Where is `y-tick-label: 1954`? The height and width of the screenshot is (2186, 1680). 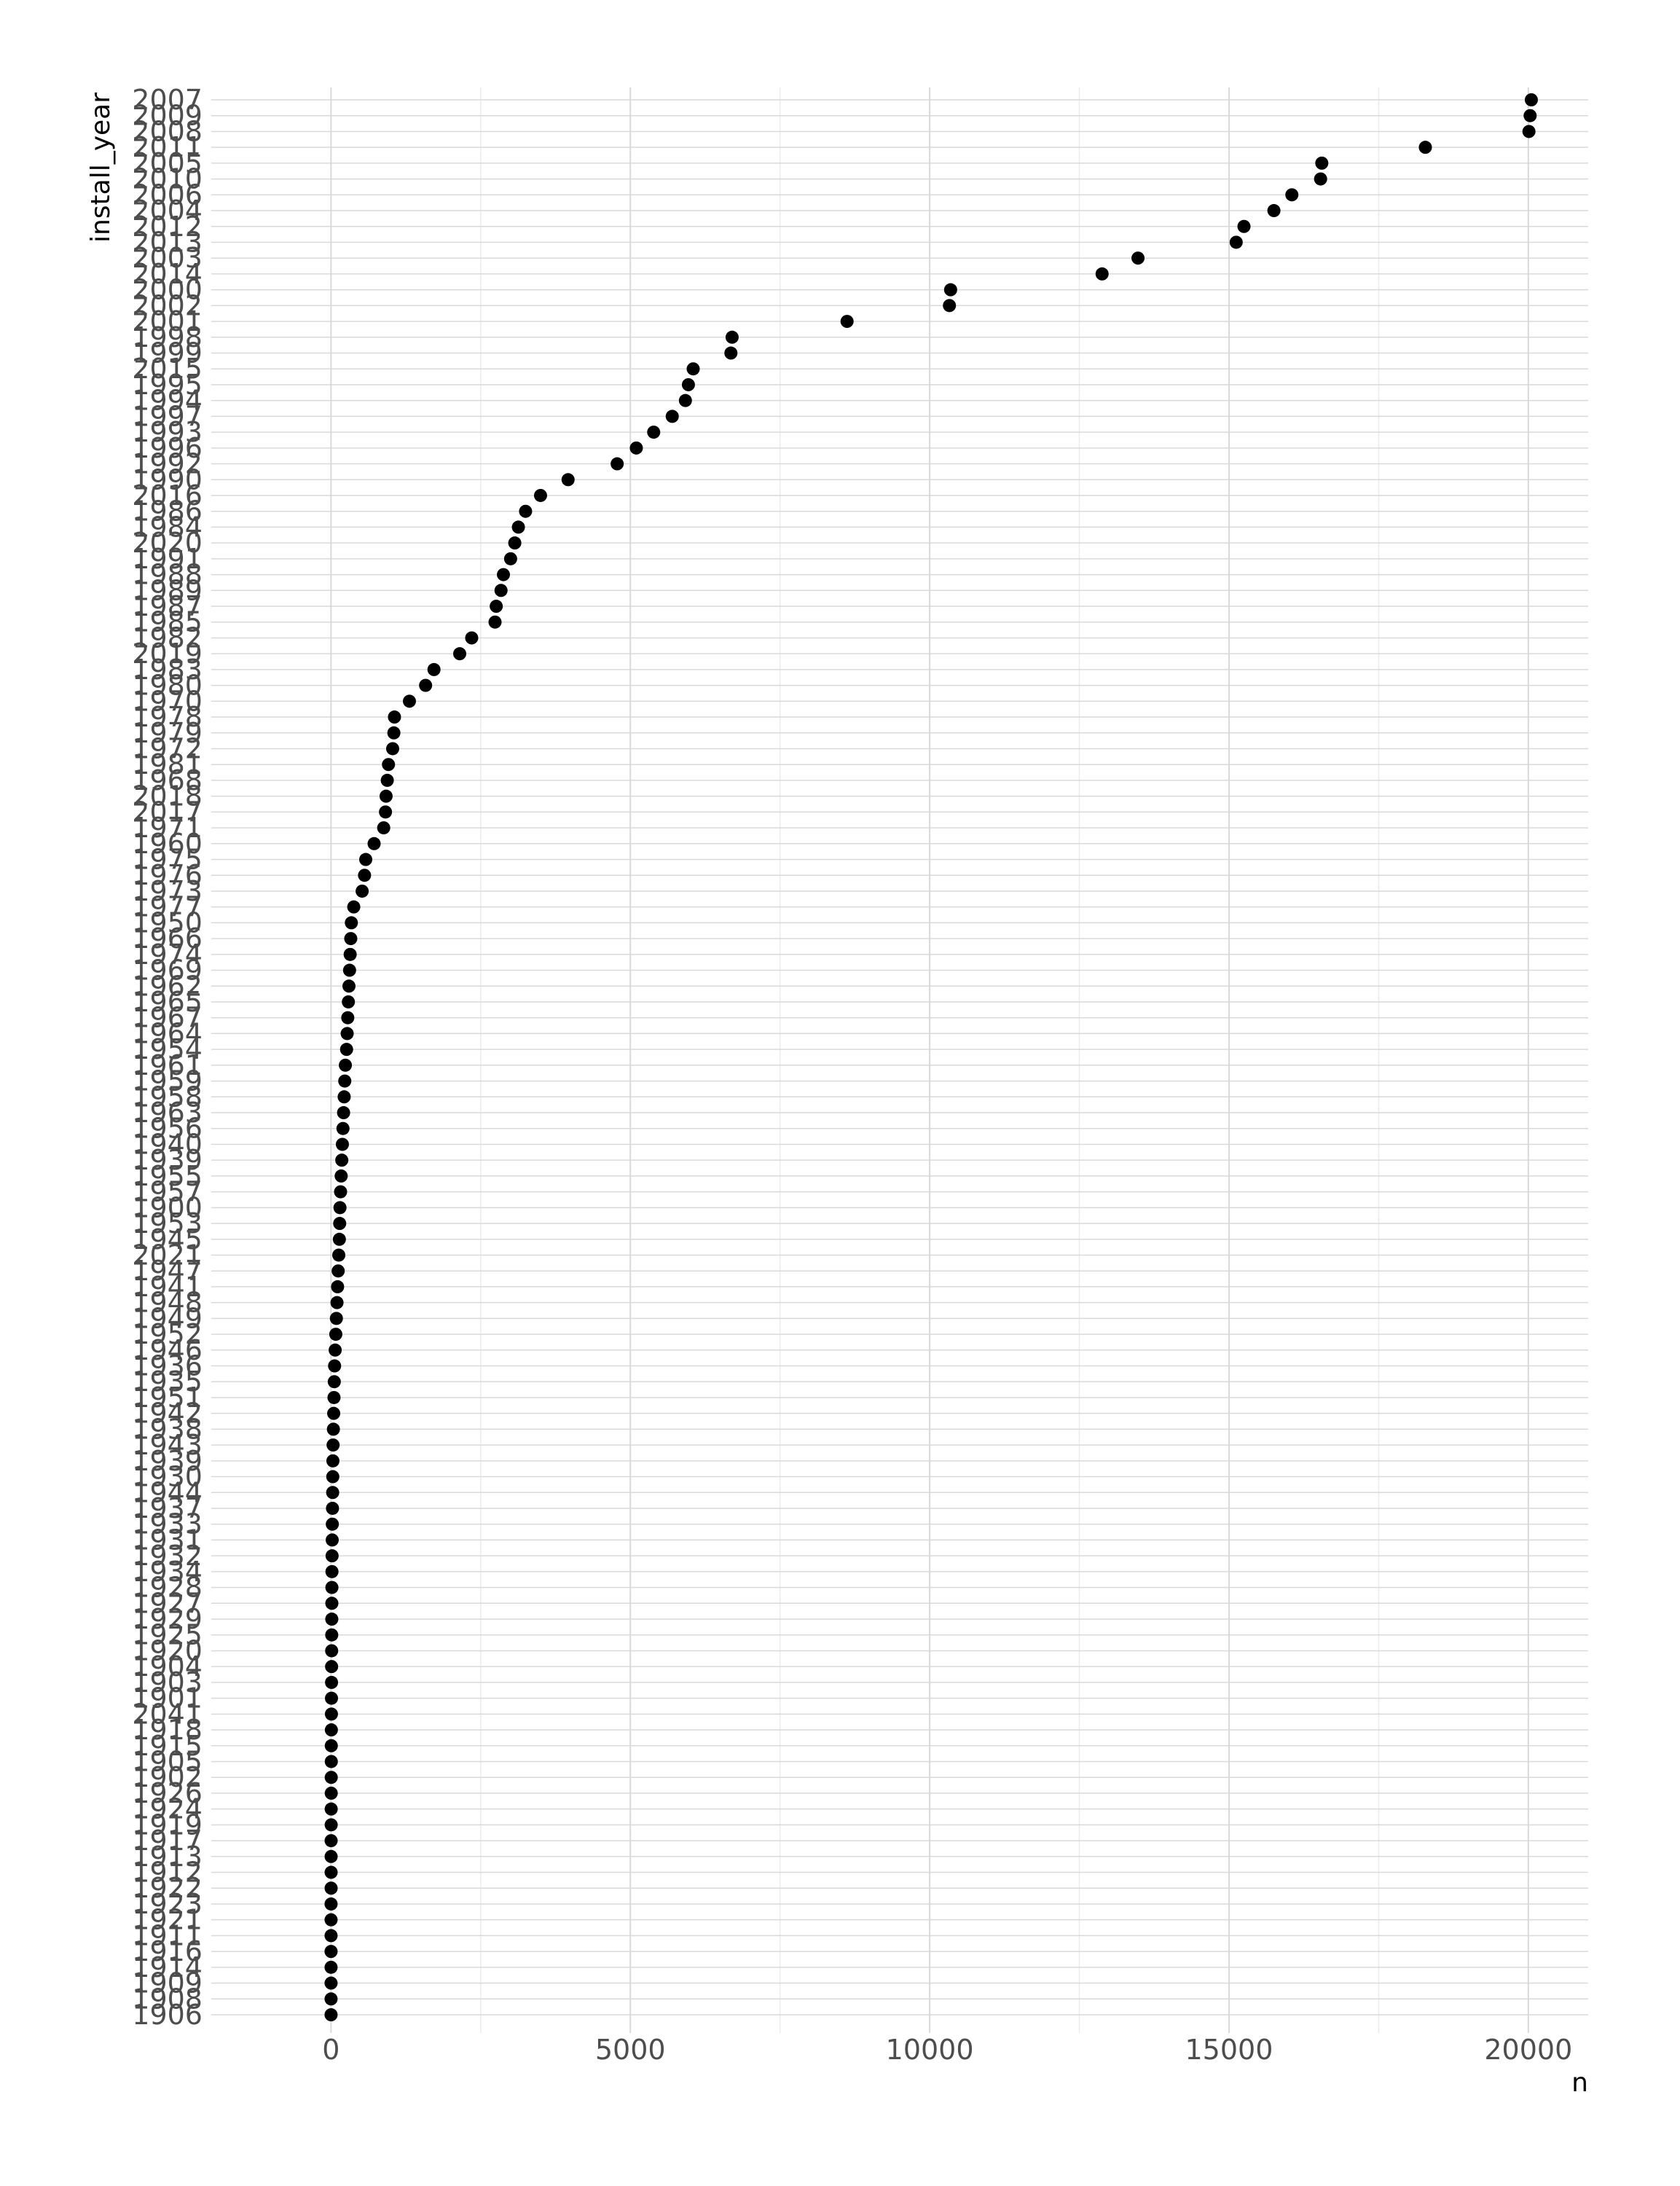
y-tick-label: 1954 is located at coordinates (167, 1049).